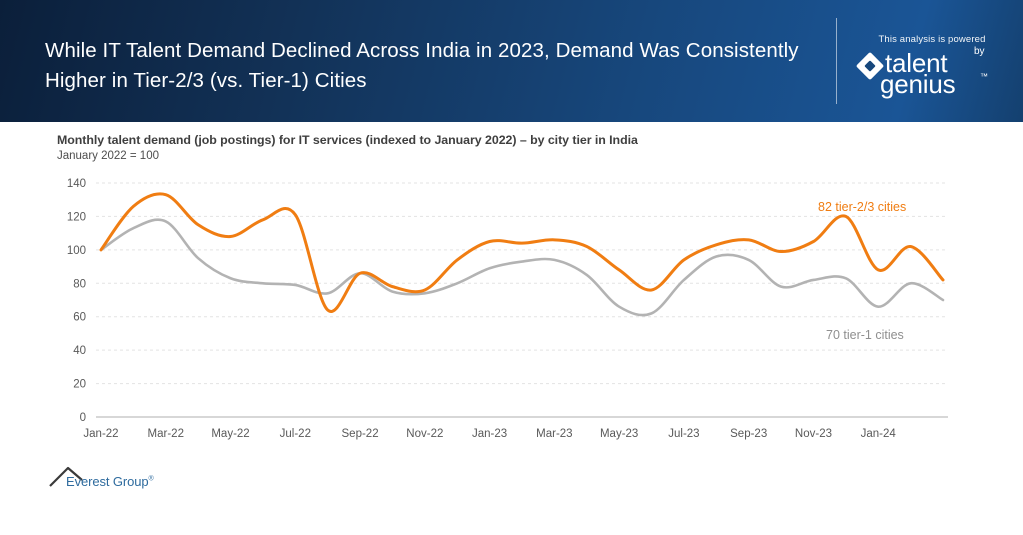  I want to click on everest-peak-icon, so click(66, 476).